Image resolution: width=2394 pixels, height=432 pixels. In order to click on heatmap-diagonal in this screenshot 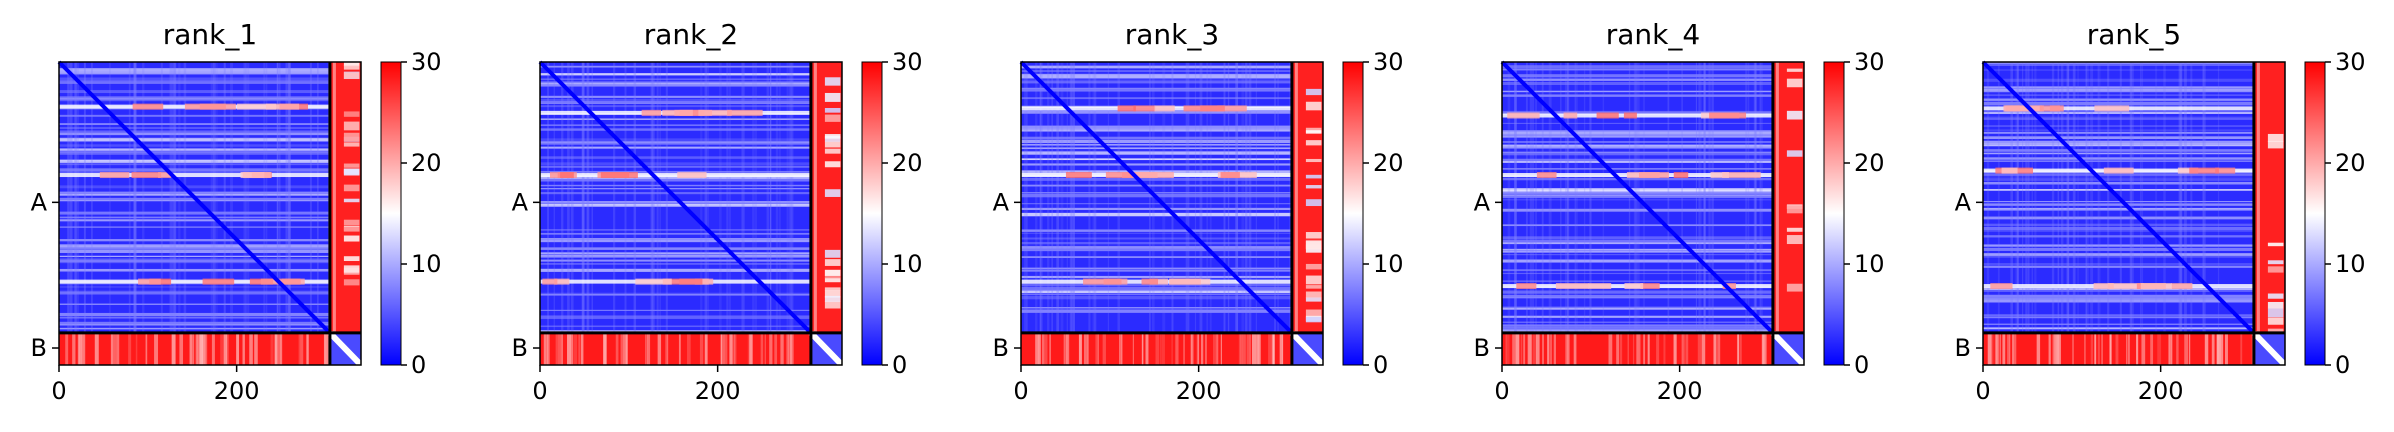, I will do `click(2118, 197)`.